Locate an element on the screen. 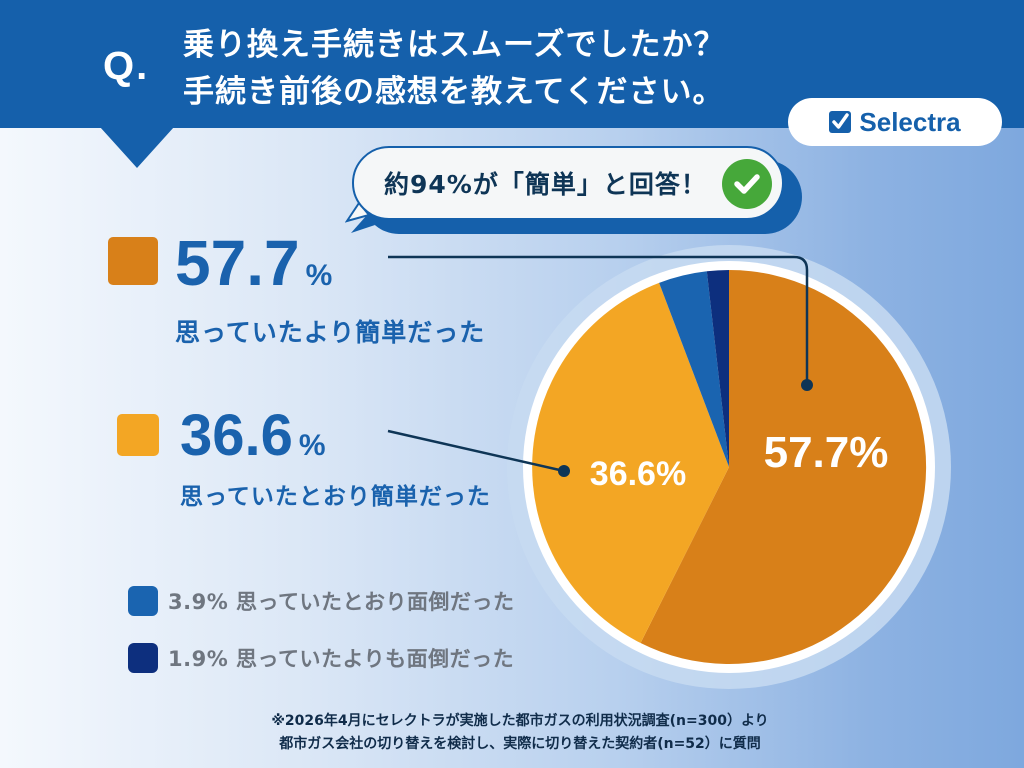 This screenshot has height=768, width=1024. legend-label-as-expected-easy: 思っていたとおり簡単だった is located at coordinates (335, 497).